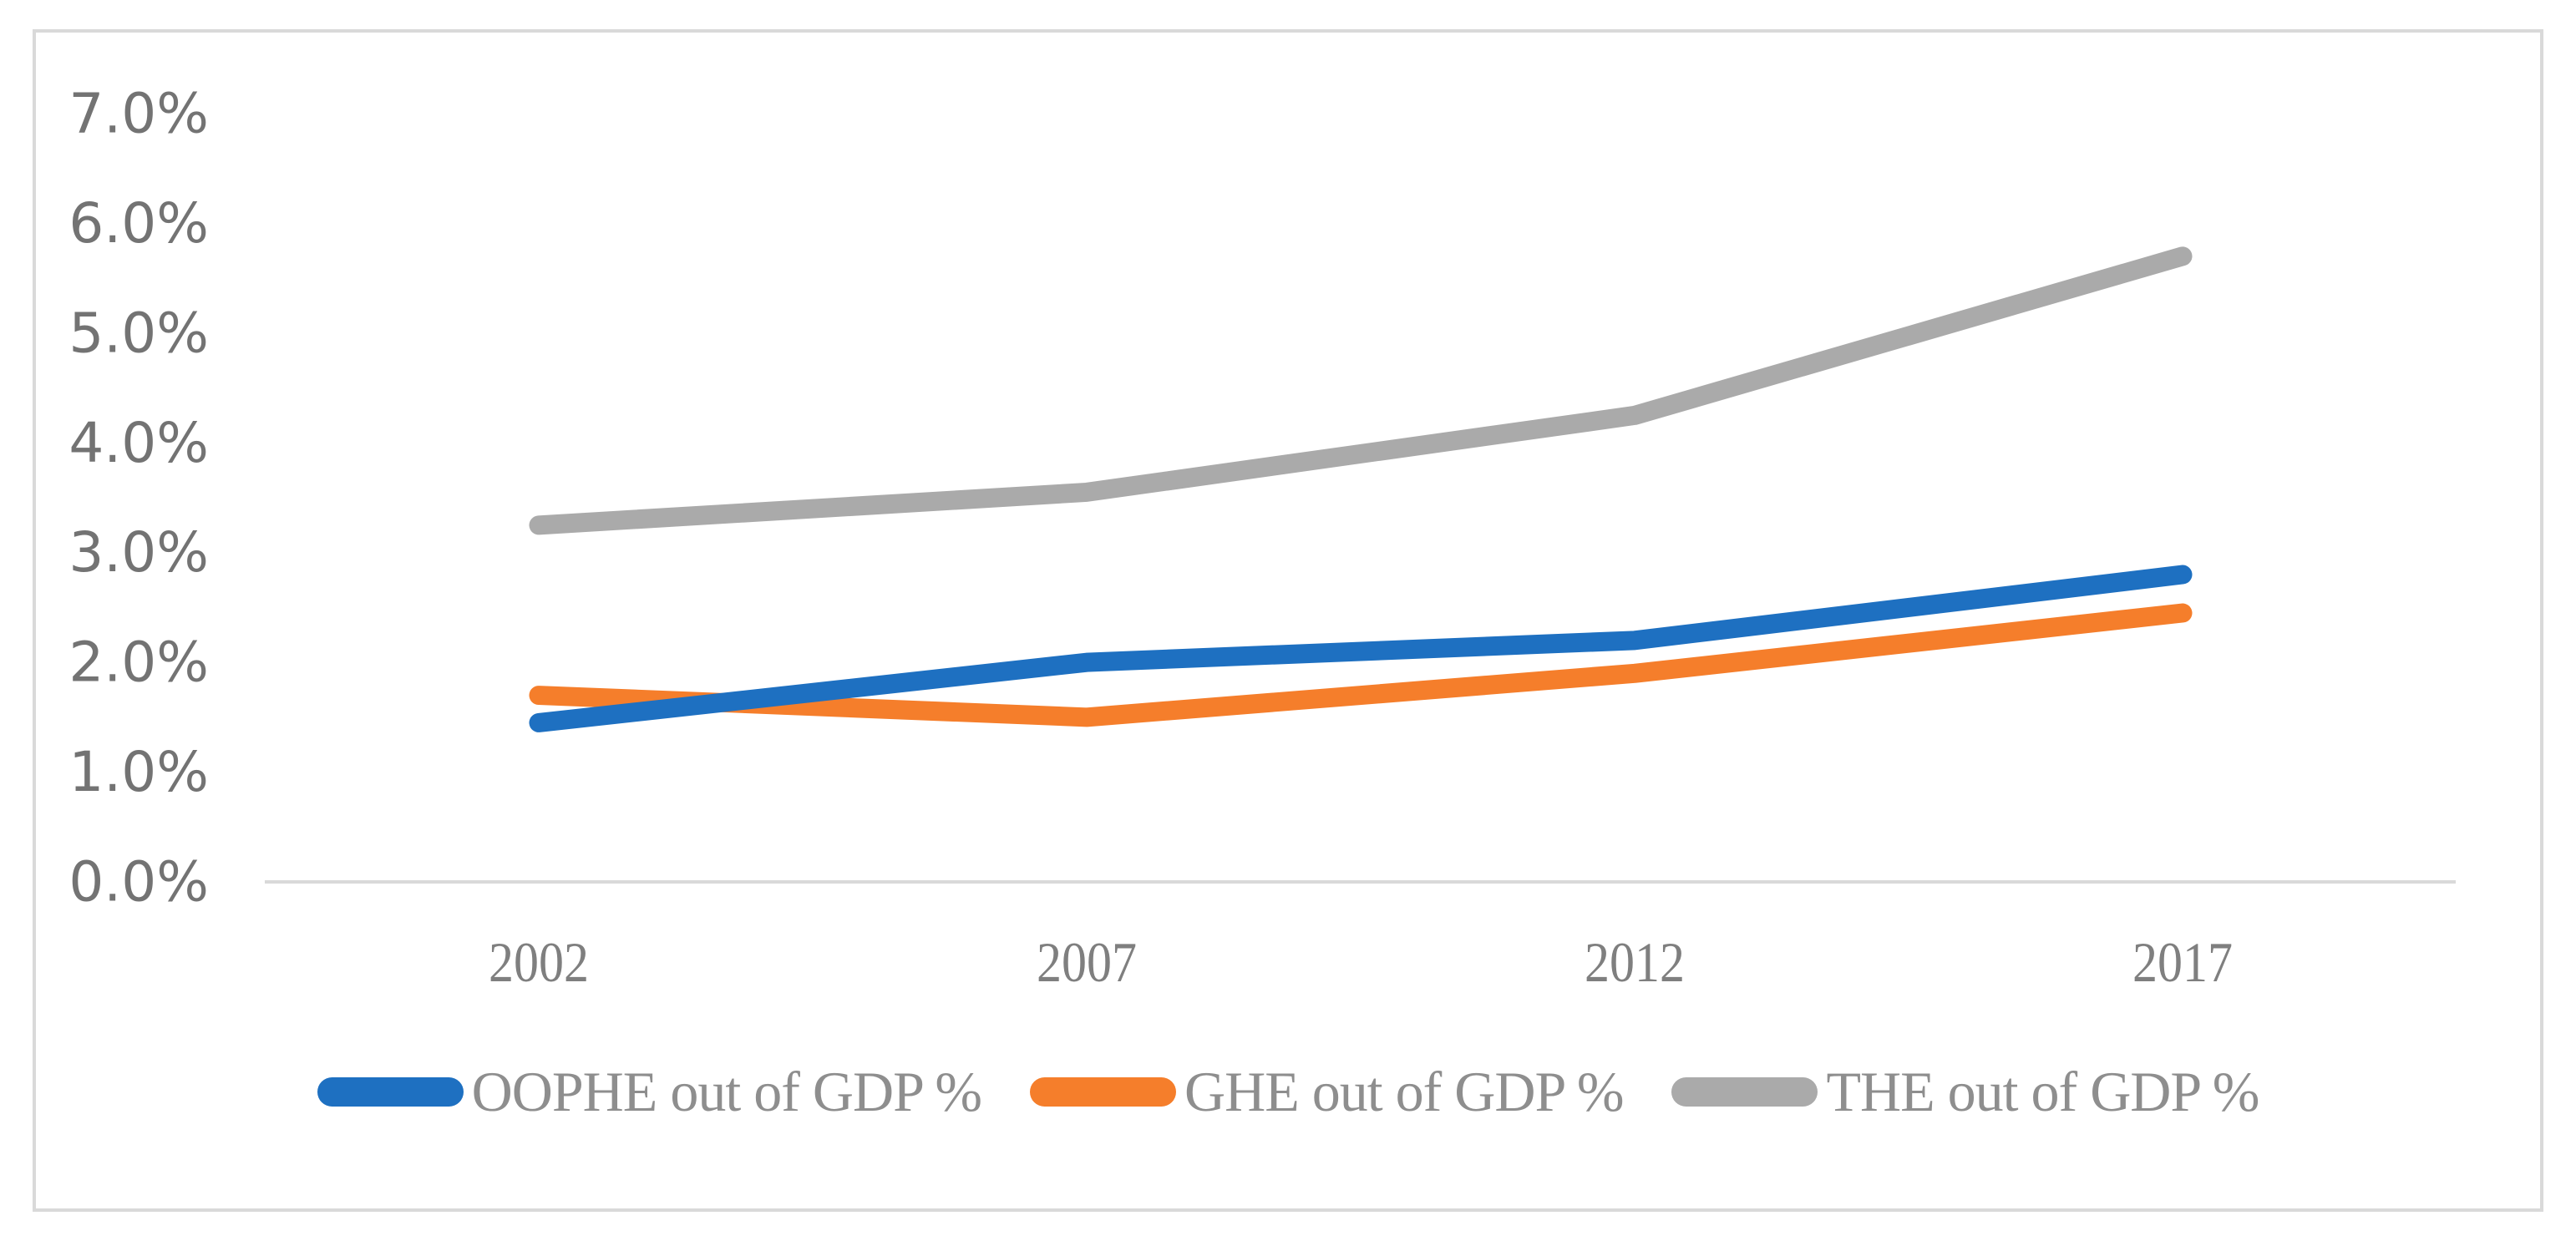 The height and width of the screenshot is (1241, 2576). I want to click on legend-item-ghe: GHE out of GDP %, so click(1327, 1091).